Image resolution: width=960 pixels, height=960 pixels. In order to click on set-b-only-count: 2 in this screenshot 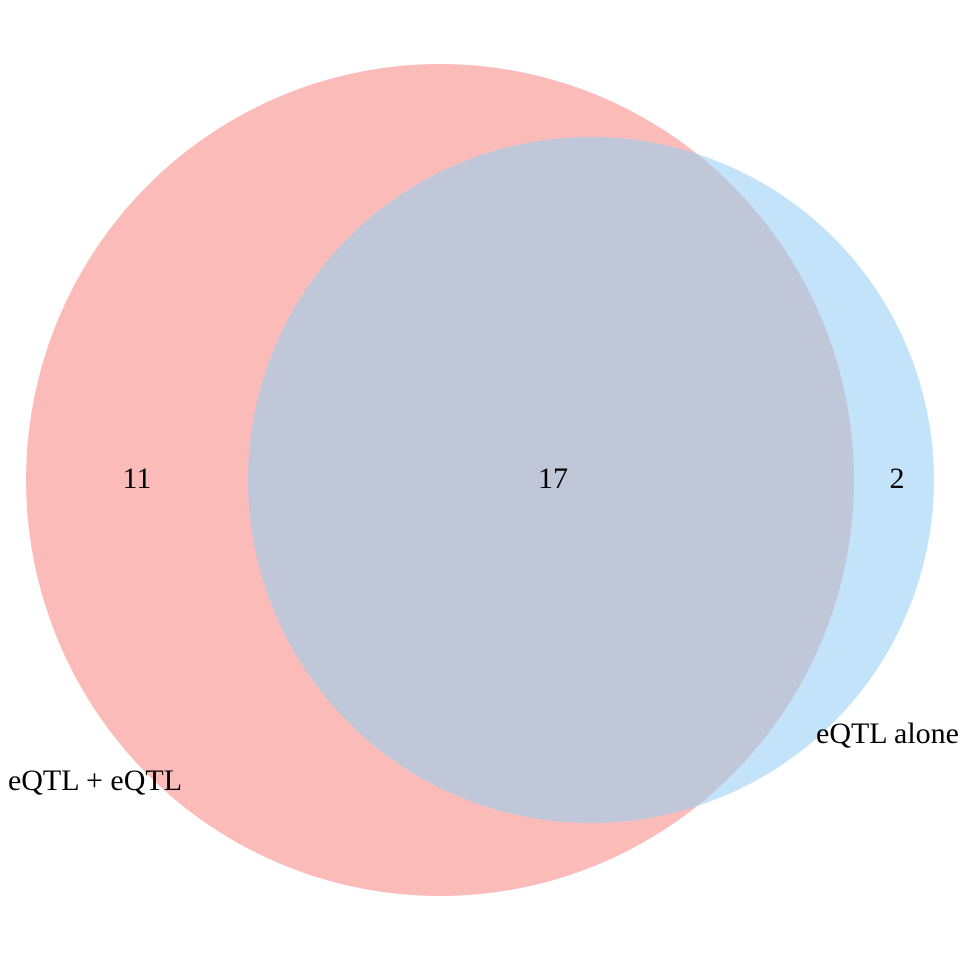, I will do `click(897, 478)`.